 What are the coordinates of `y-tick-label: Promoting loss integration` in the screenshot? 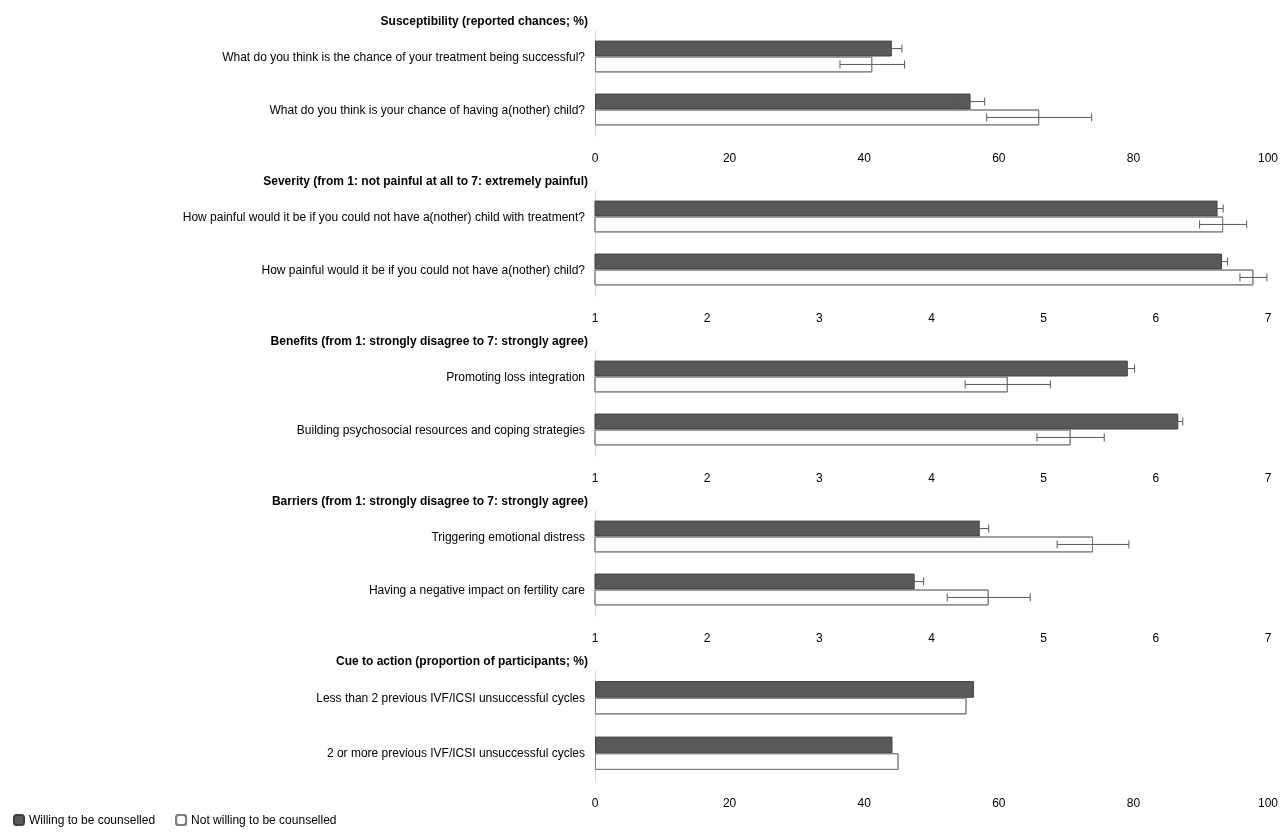 It's located at (515, 376).